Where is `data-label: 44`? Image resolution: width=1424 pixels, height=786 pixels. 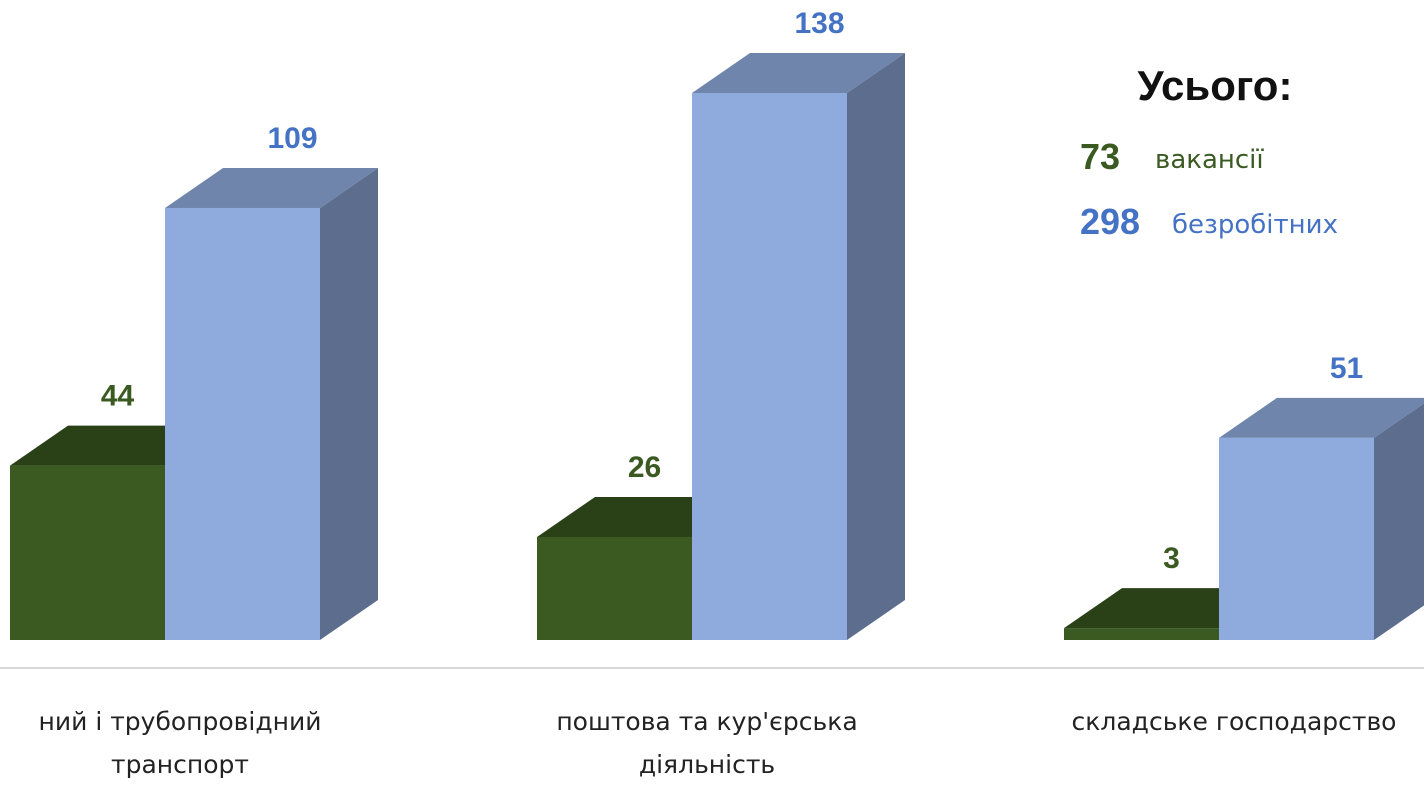
data-label: 44 is located at coordinates (118, 396).